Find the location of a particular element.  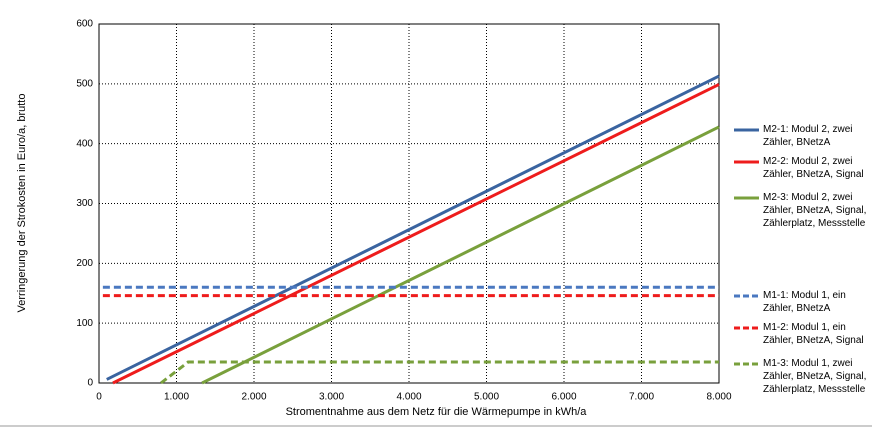

x-tick-label: 6.000 is located at coordinates (563, 397).